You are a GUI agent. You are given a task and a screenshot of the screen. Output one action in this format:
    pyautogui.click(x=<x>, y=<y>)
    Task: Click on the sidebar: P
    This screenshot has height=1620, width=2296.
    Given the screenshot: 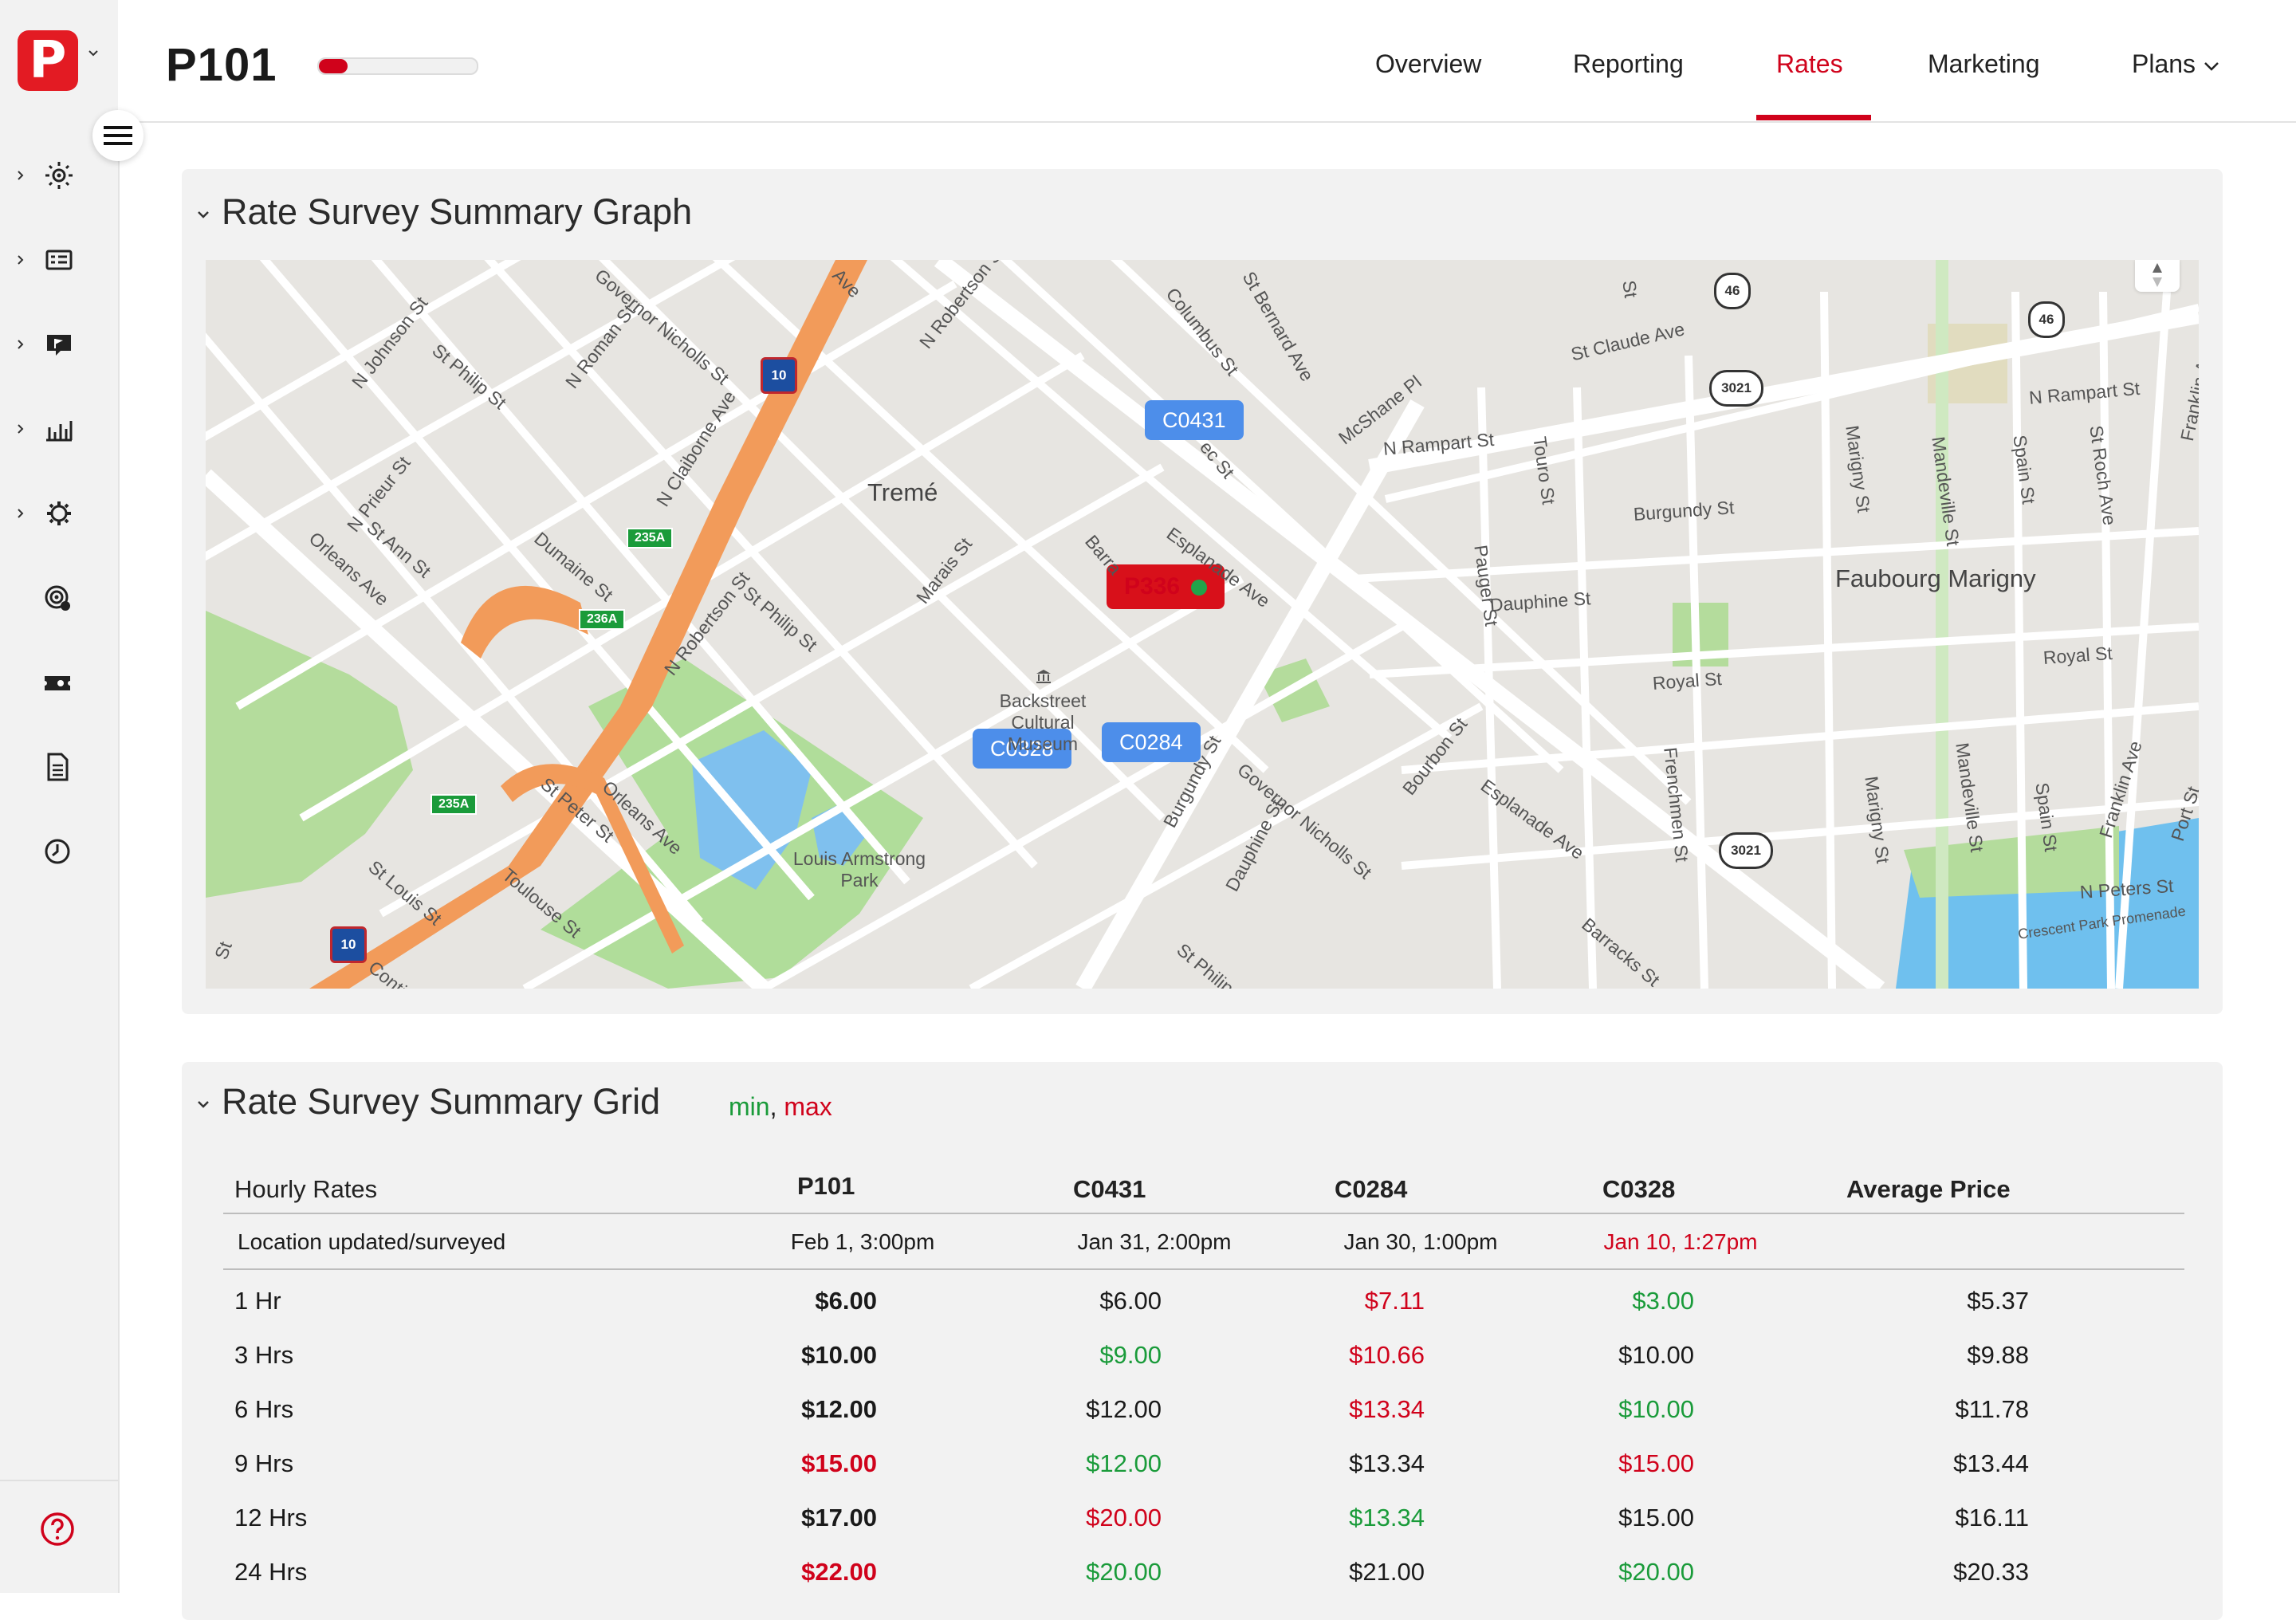 What is the action you would take?
    pyautogui.click(x=60, y=797)
    